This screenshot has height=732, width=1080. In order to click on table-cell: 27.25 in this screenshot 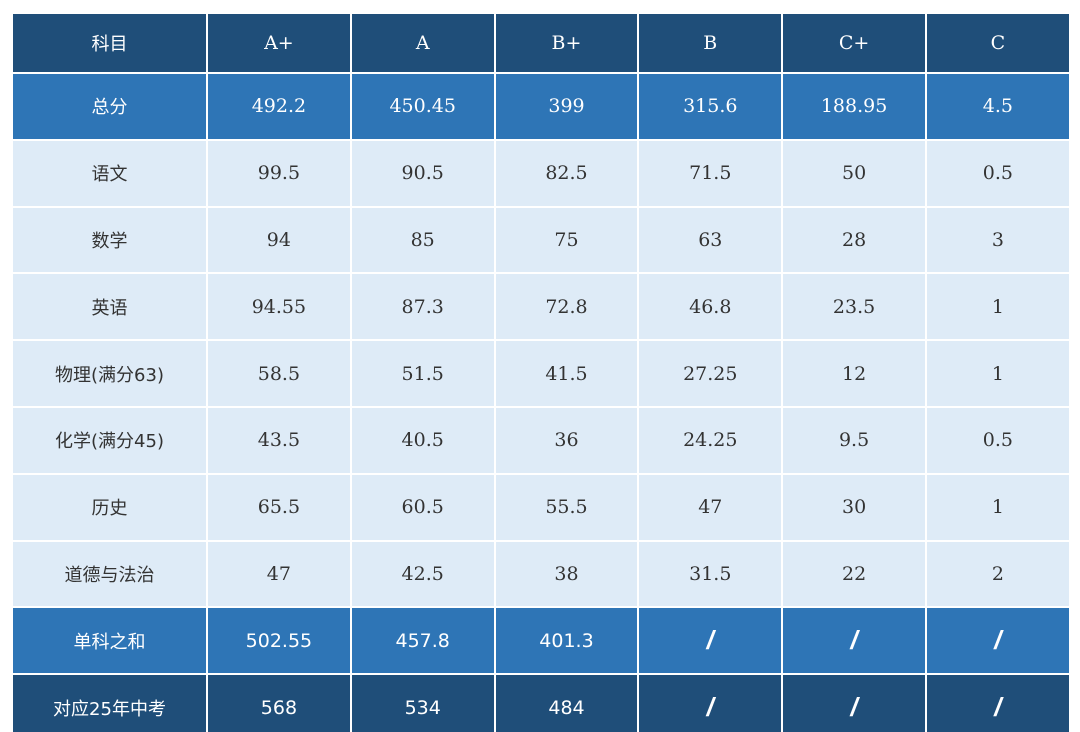, I will do `click(710, 373)`.